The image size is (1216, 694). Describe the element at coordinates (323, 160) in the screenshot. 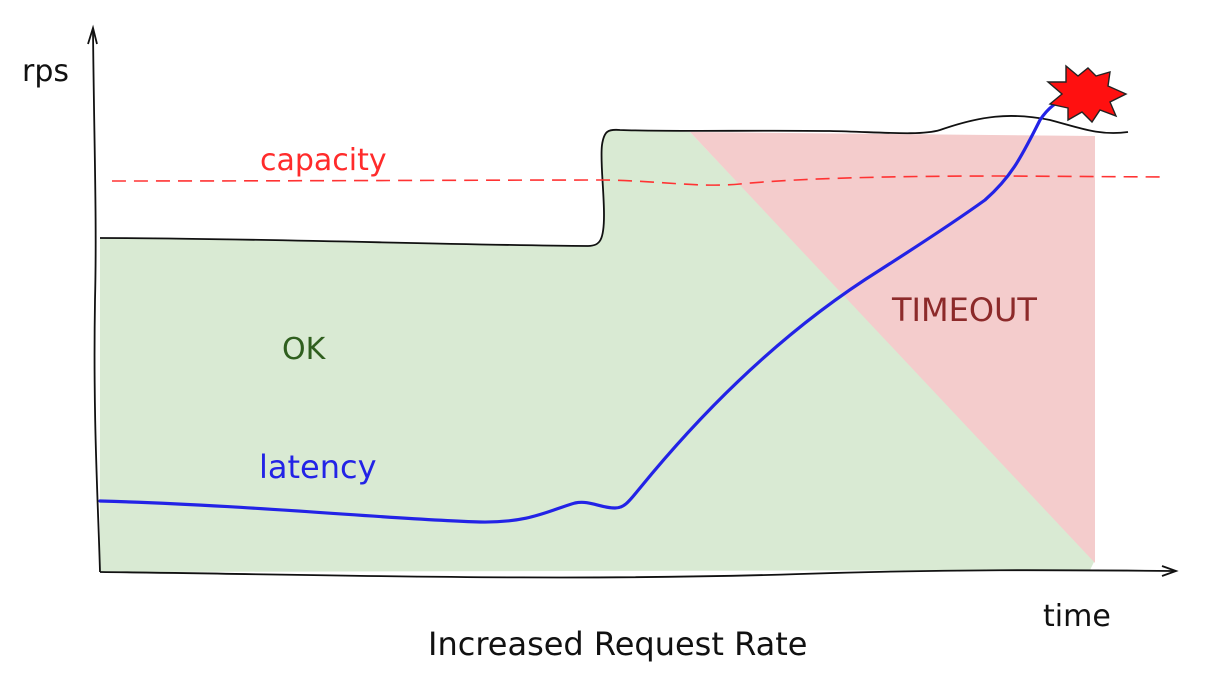

I see `capacity-label: capacity` at that location.